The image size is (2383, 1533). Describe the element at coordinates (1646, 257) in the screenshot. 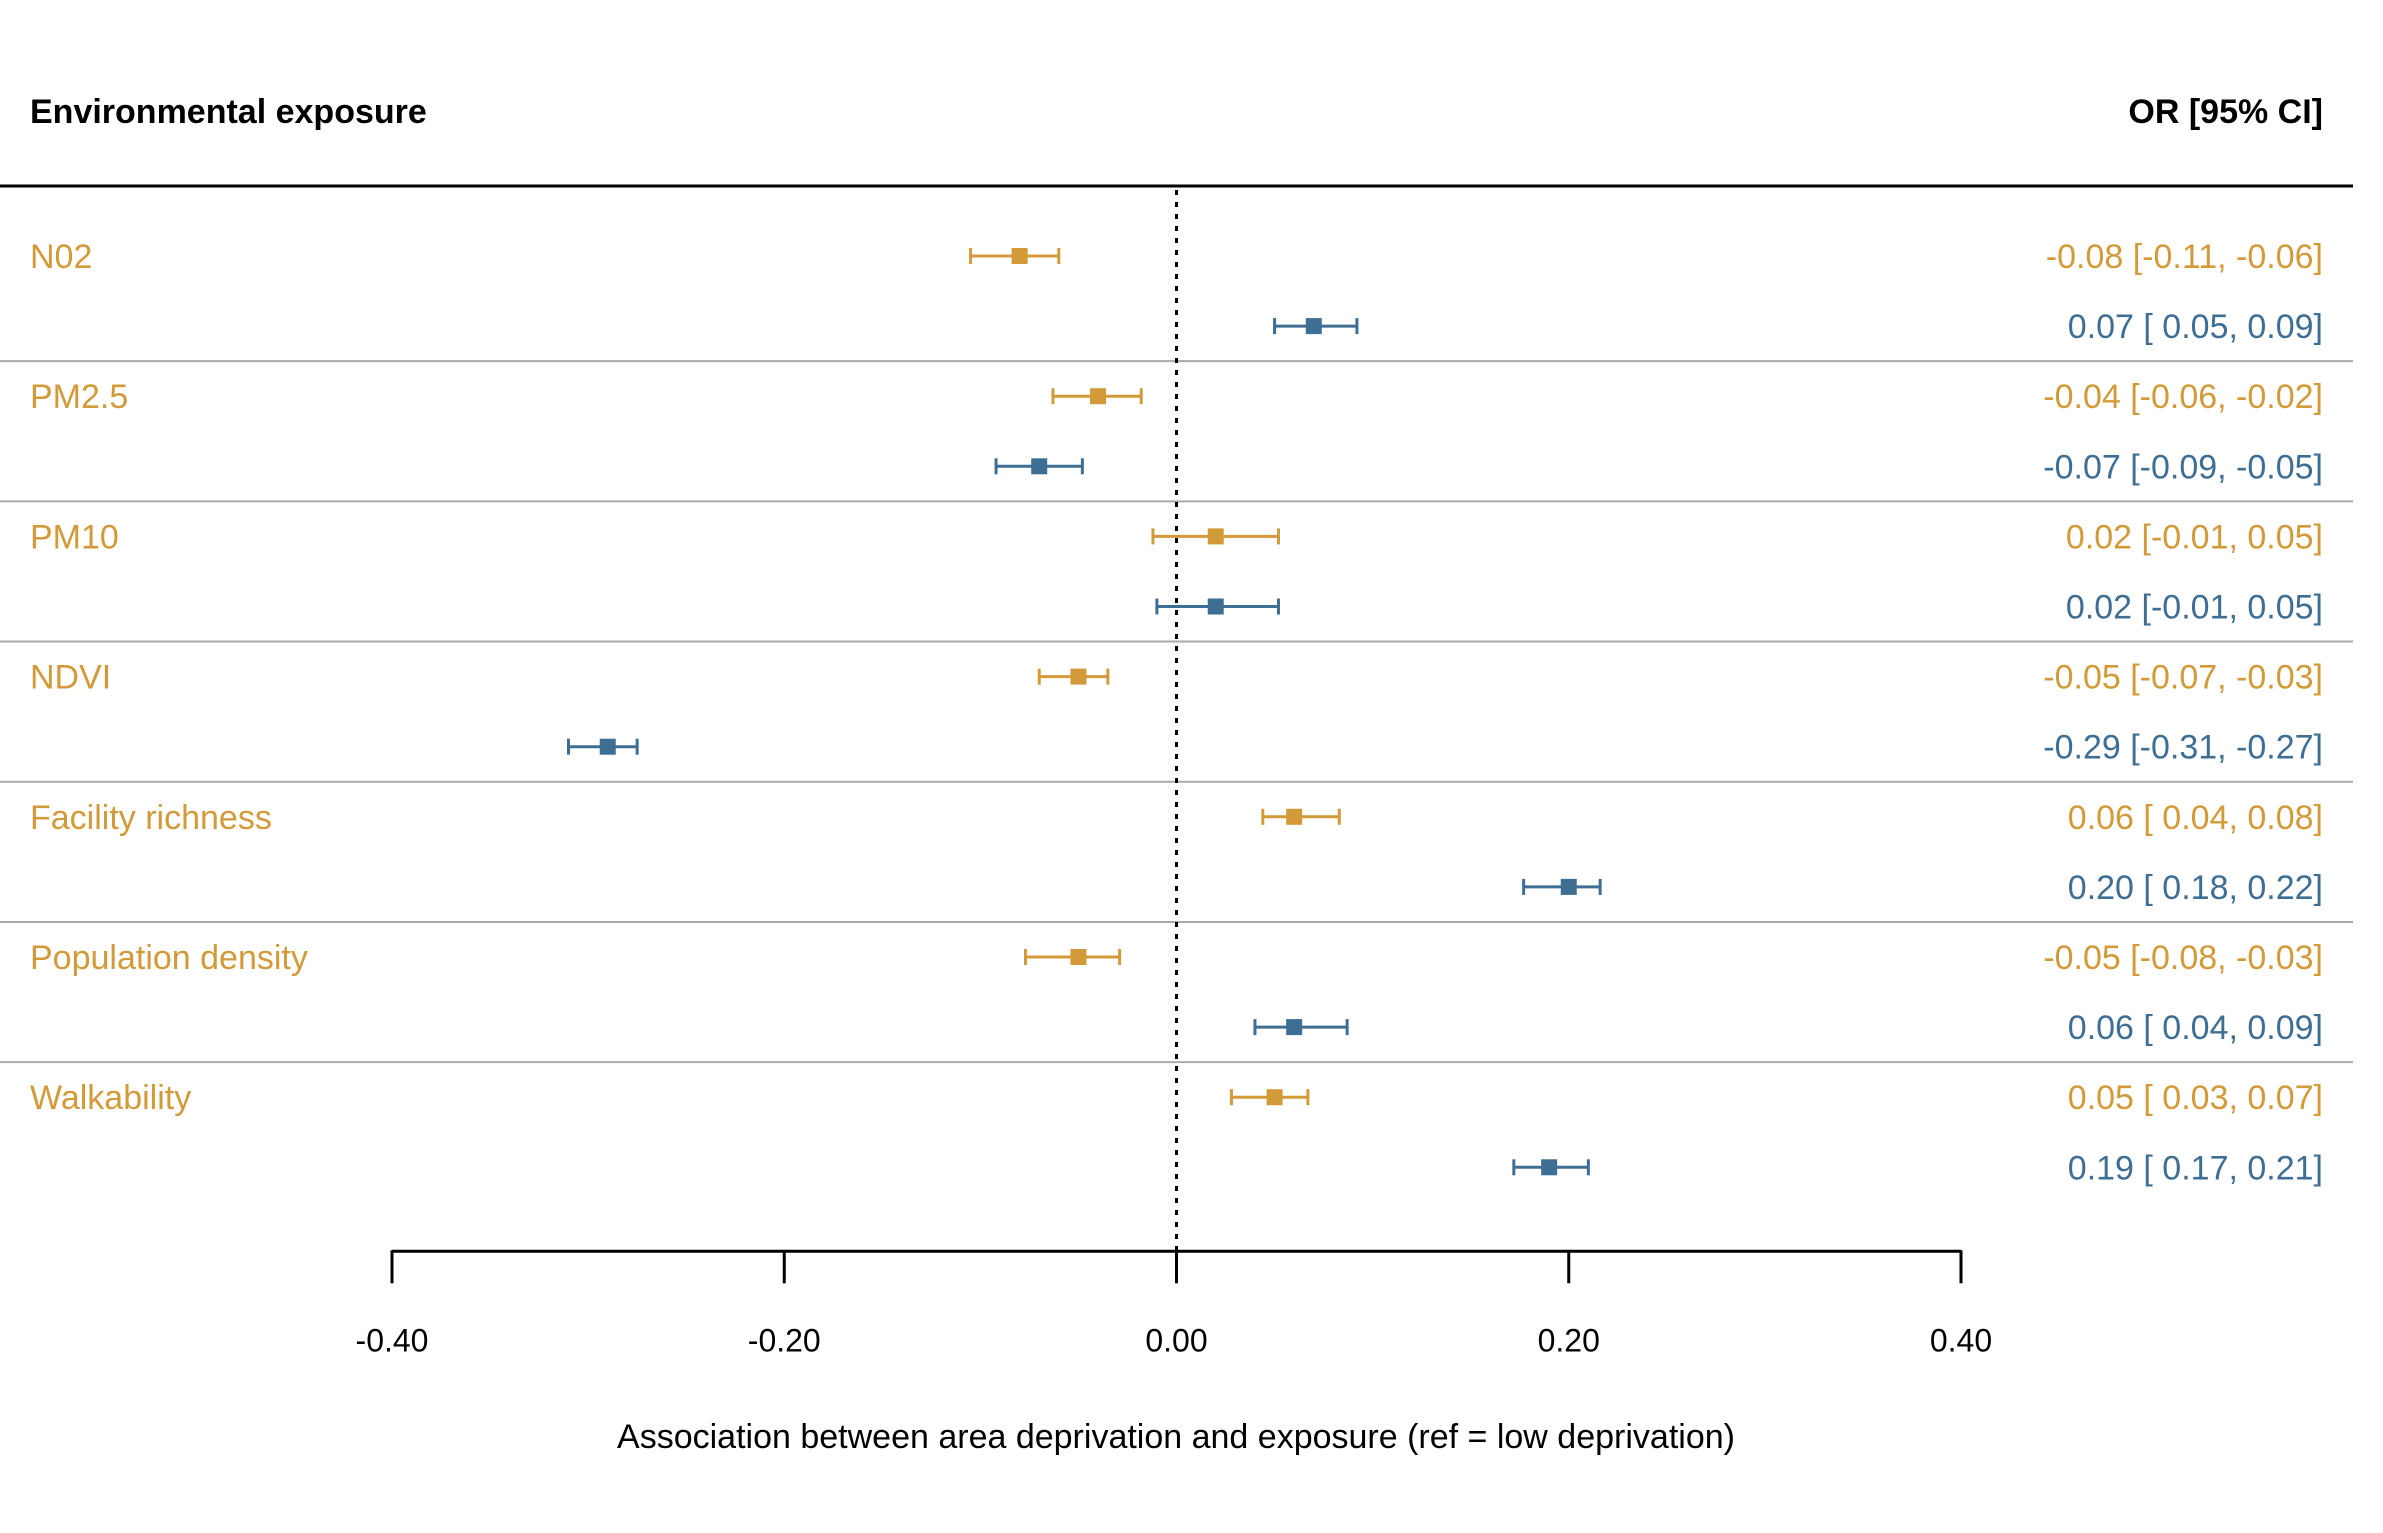

I see `estimate-row: -0.08 [-0.11, -0.06]` at that location.